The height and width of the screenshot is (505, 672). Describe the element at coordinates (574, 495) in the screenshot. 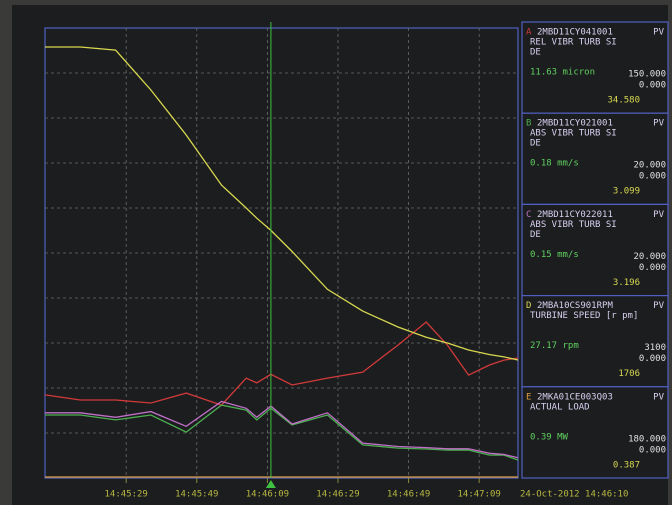

I see `footer-time: 24-Oct-2012 14:46:10` at that location.